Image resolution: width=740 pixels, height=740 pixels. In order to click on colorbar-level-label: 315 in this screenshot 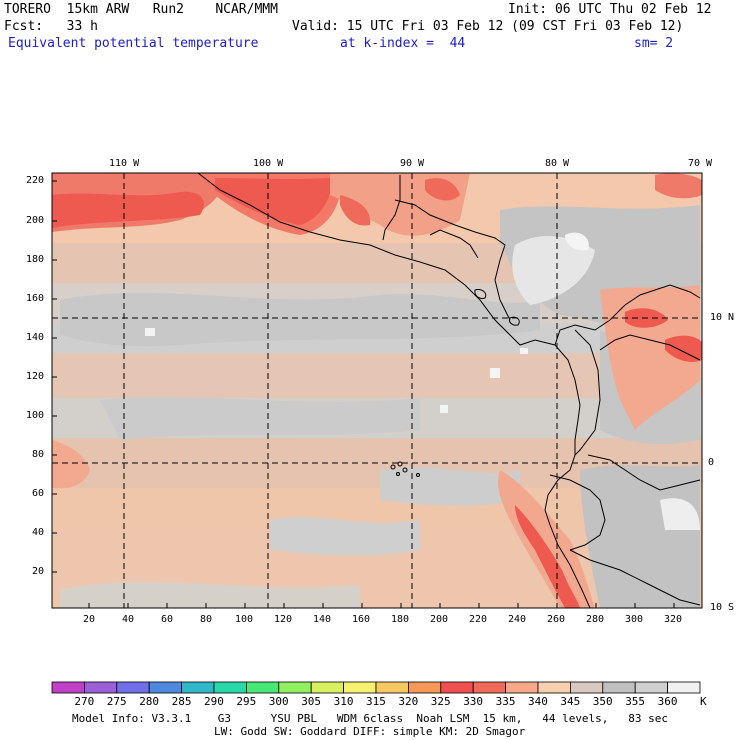, I will do `click(376, 701)`.